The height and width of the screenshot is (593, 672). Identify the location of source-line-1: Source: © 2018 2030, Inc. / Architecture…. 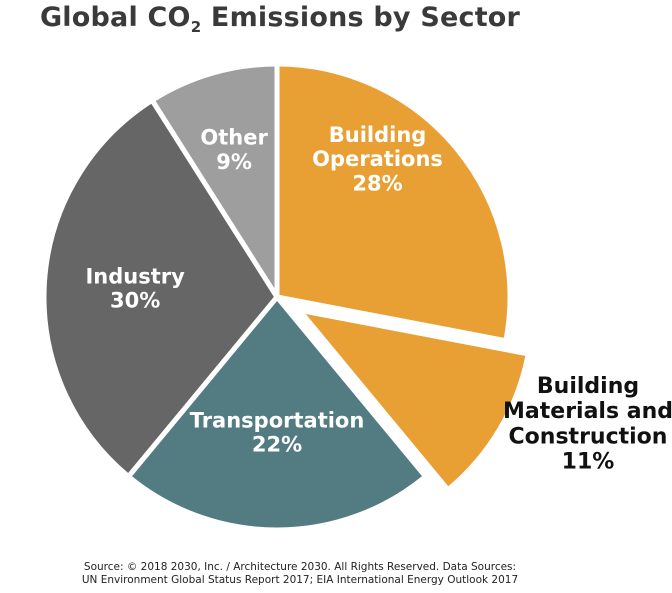
(300, 567).